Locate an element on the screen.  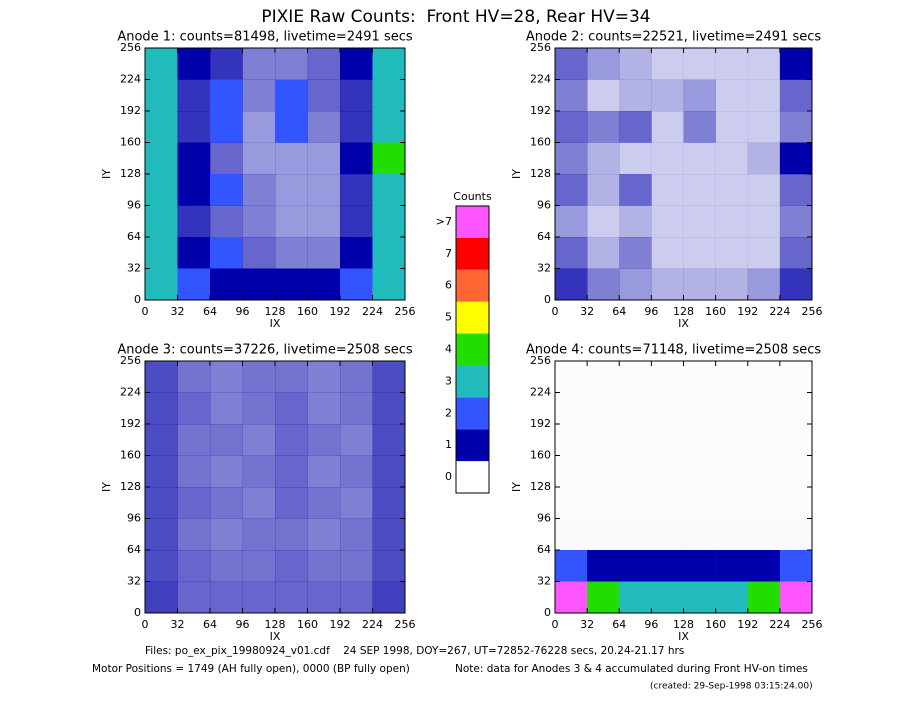
colorbar-label: 6 is located at coordinates (448, 285).